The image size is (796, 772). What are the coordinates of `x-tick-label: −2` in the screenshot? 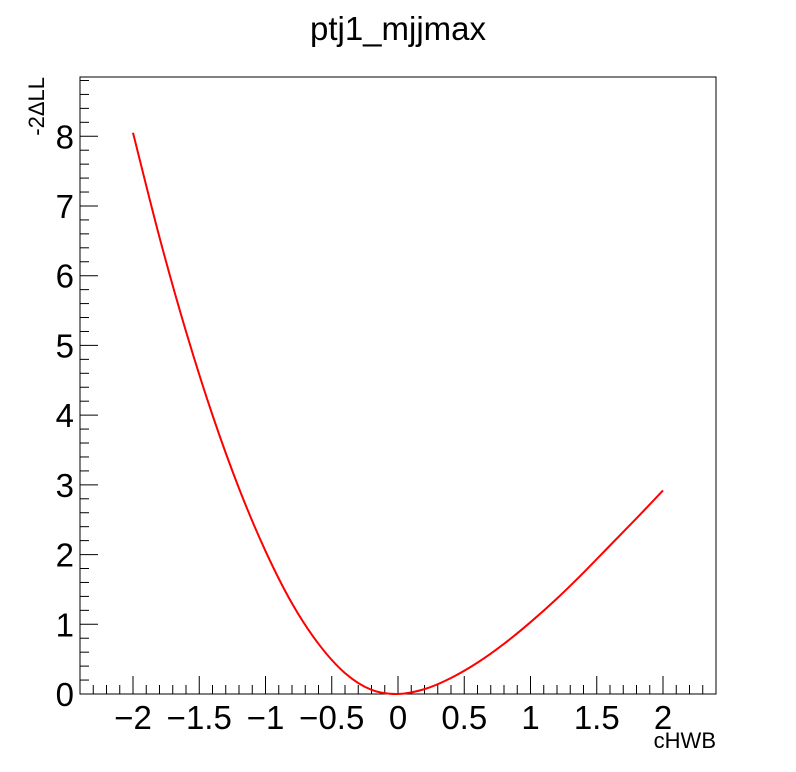 It's located at (133, 717).